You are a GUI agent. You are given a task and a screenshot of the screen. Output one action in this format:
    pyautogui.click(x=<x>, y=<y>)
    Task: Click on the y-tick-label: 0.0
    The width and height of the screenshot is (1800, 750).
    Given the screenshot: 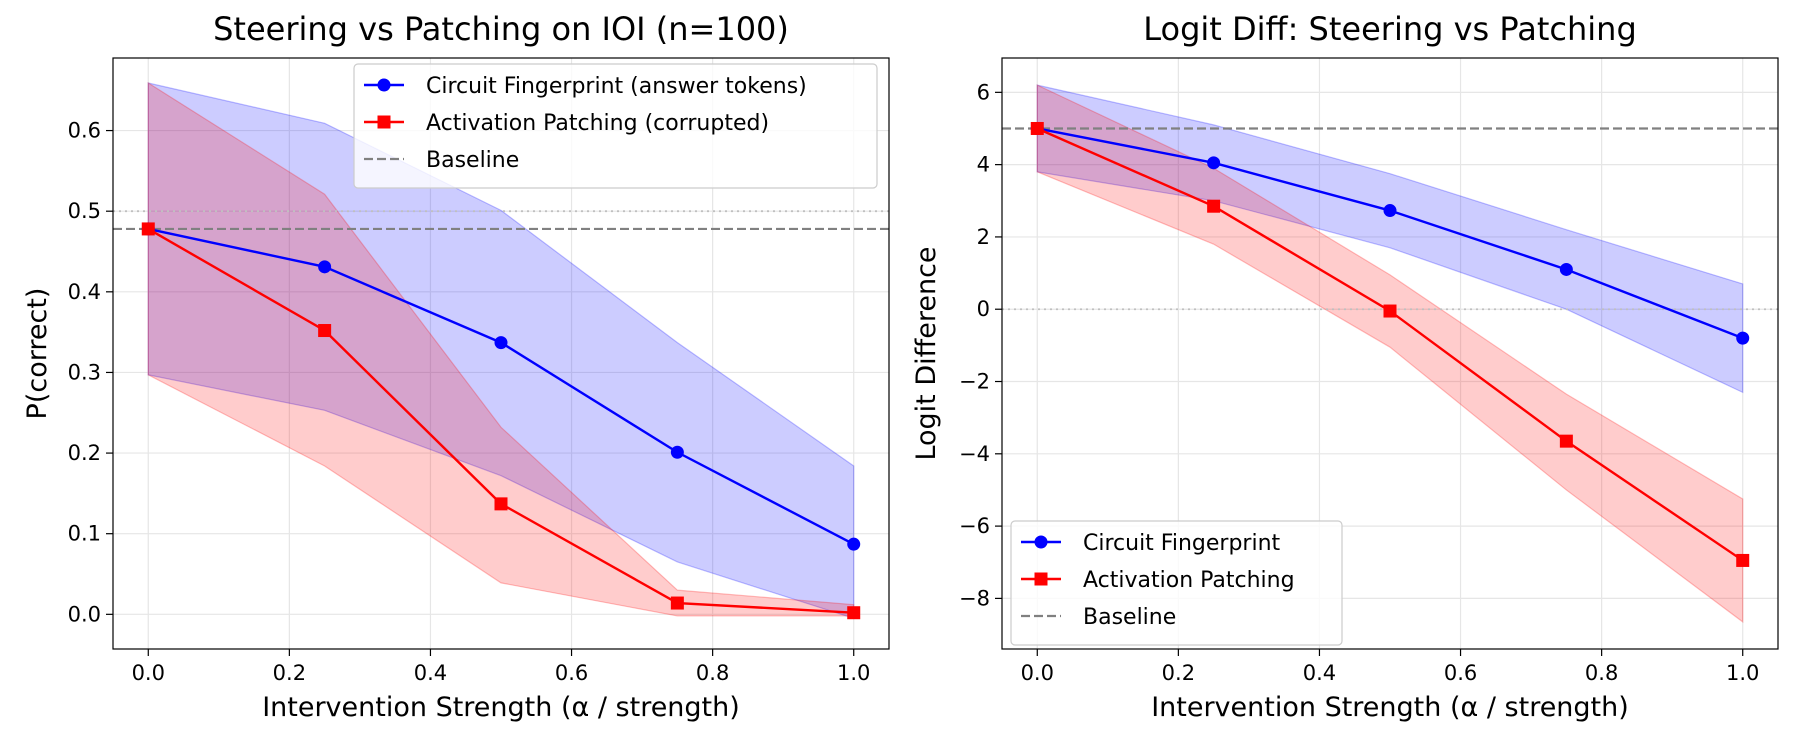 What is the action you would take?
    pyautogui.click(x=84, y=614)
    